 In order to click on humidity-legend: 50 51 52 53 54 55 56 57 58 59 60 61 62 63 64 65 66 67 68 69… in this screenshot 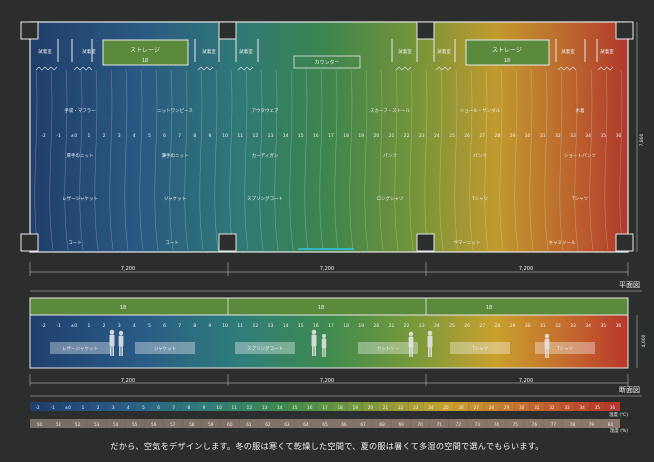, I will do `click(325, 423)`.